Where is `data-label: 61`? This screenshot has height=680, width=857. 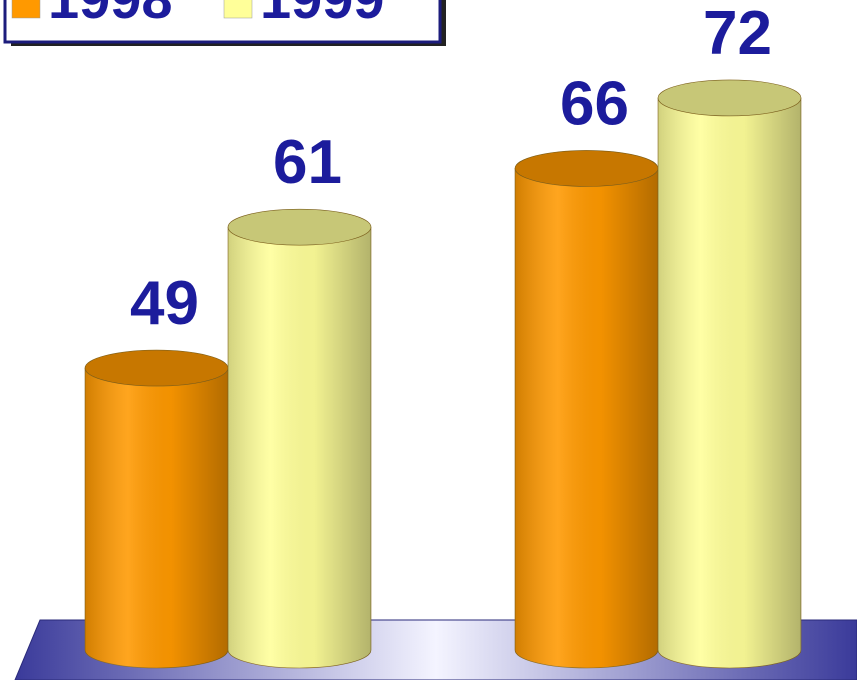
data-label: 61 is located at coordinates (307, 162).